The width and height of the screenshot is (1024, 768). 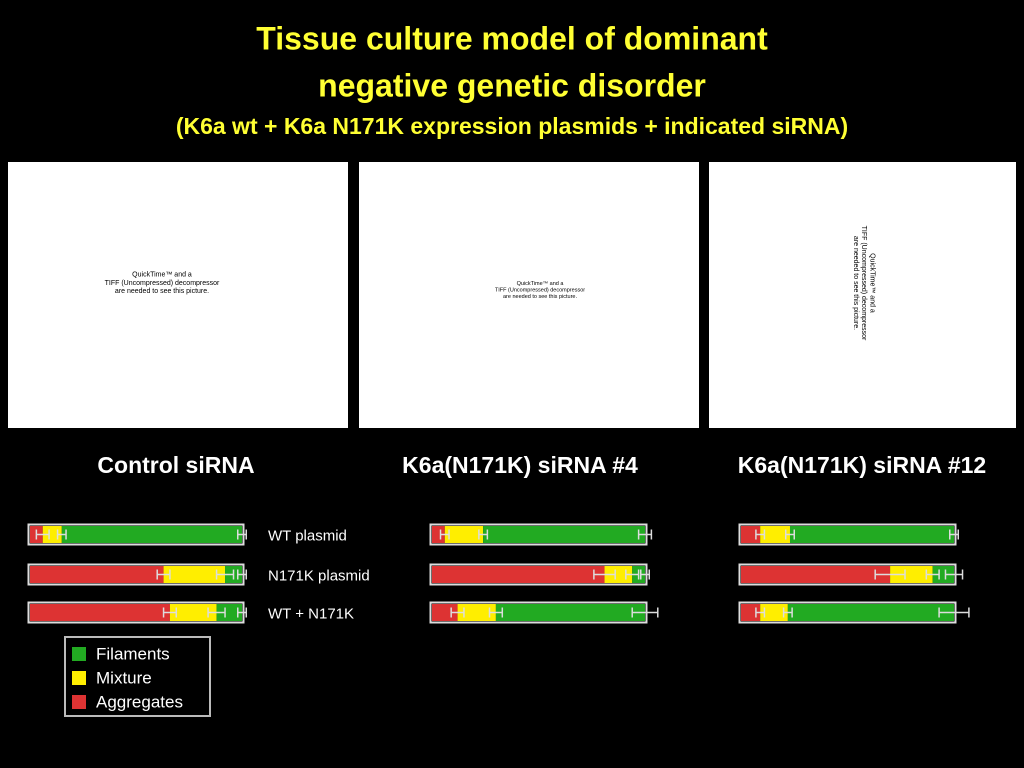 I want to click on category-label: WT plasmid, so click(x=307, y=535).